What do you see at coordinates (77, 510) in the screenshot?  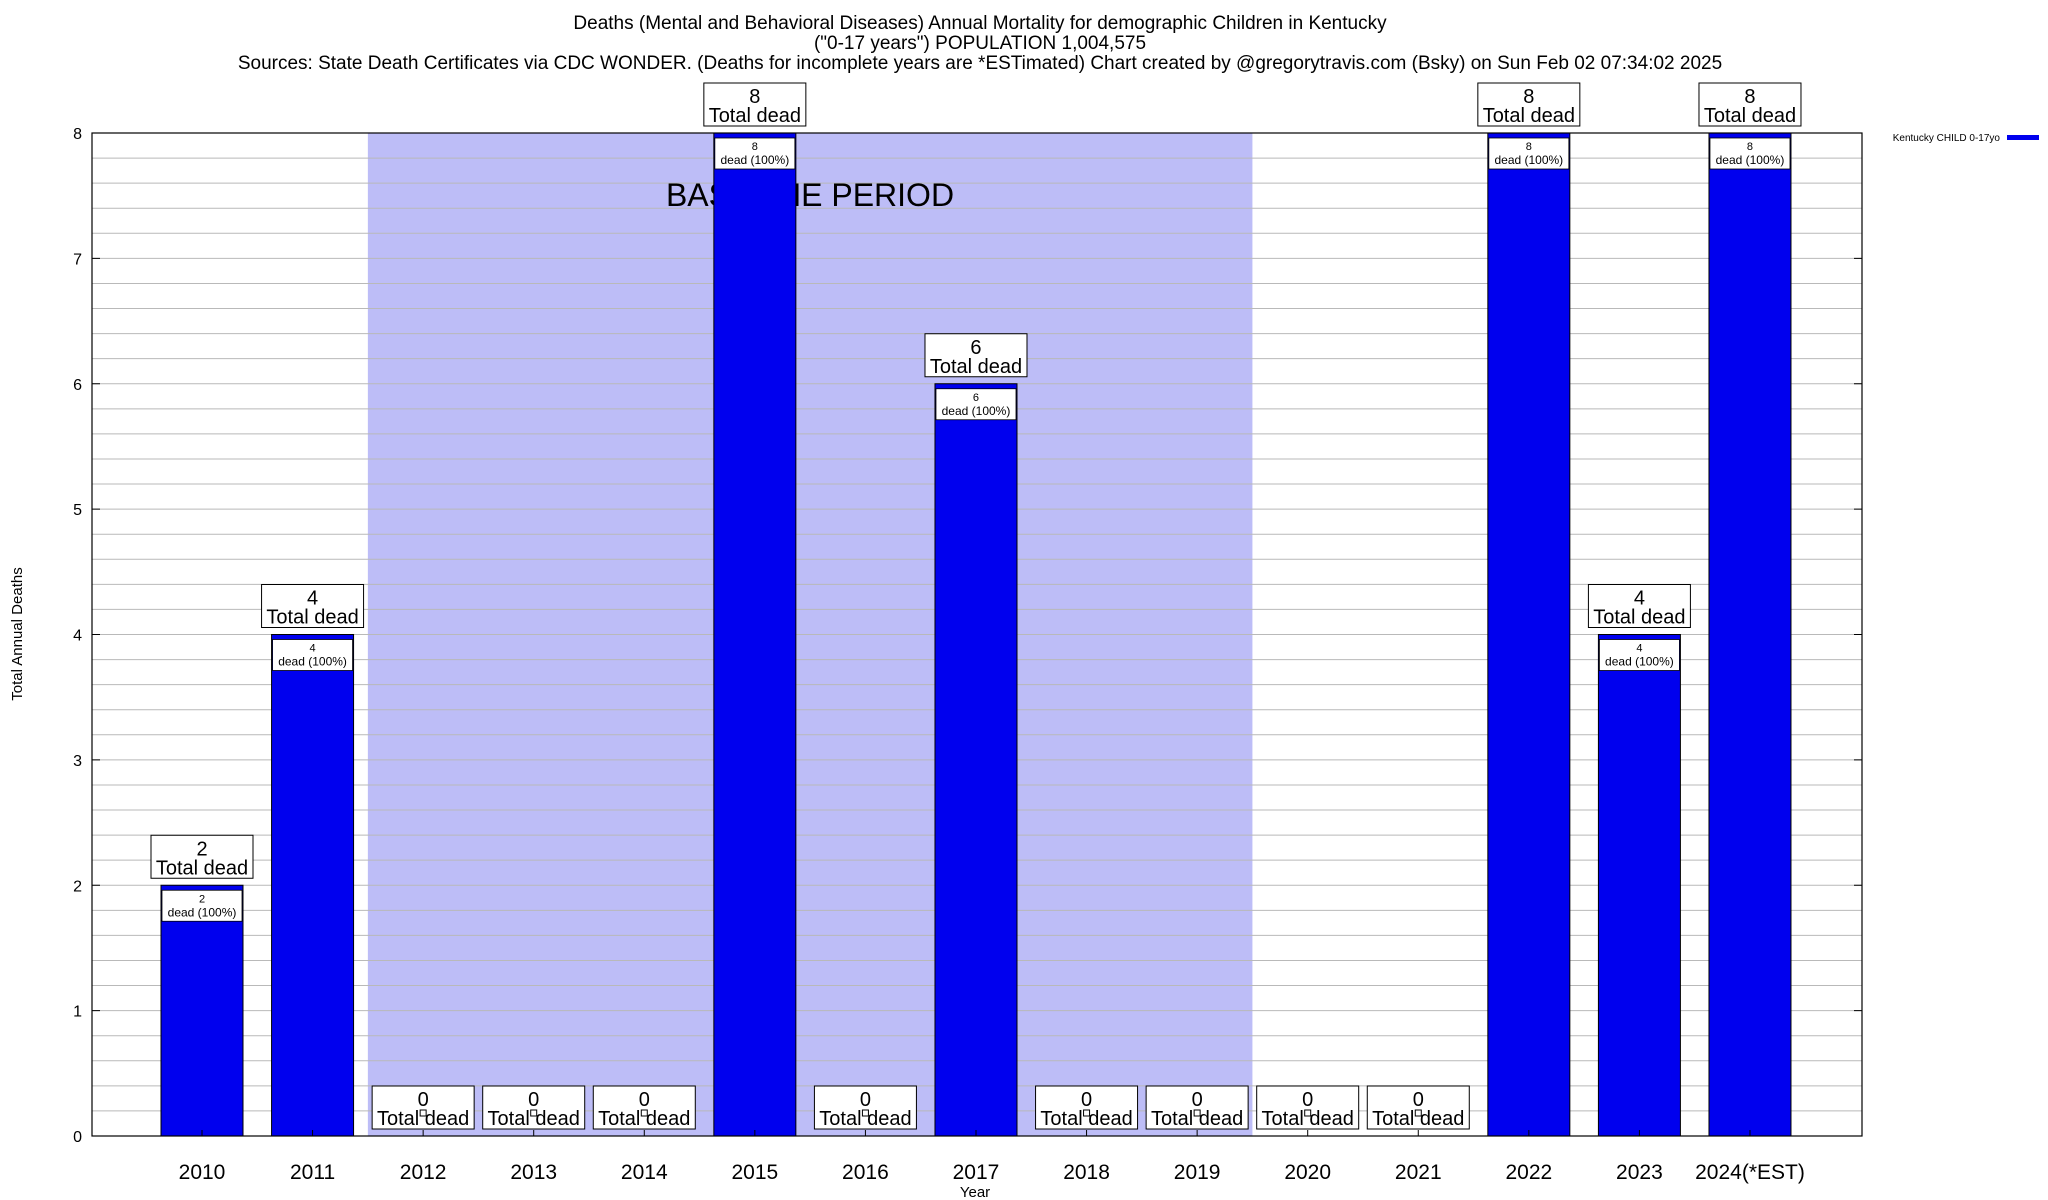 I see `y-tick-label: 5` at bounding box center [77, 510].